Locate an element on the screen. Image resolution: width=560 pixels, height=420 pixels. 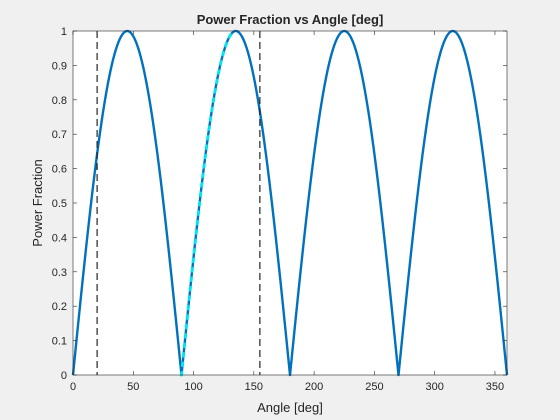
x-tick-label: 100 is located at coordinates (193, 387).